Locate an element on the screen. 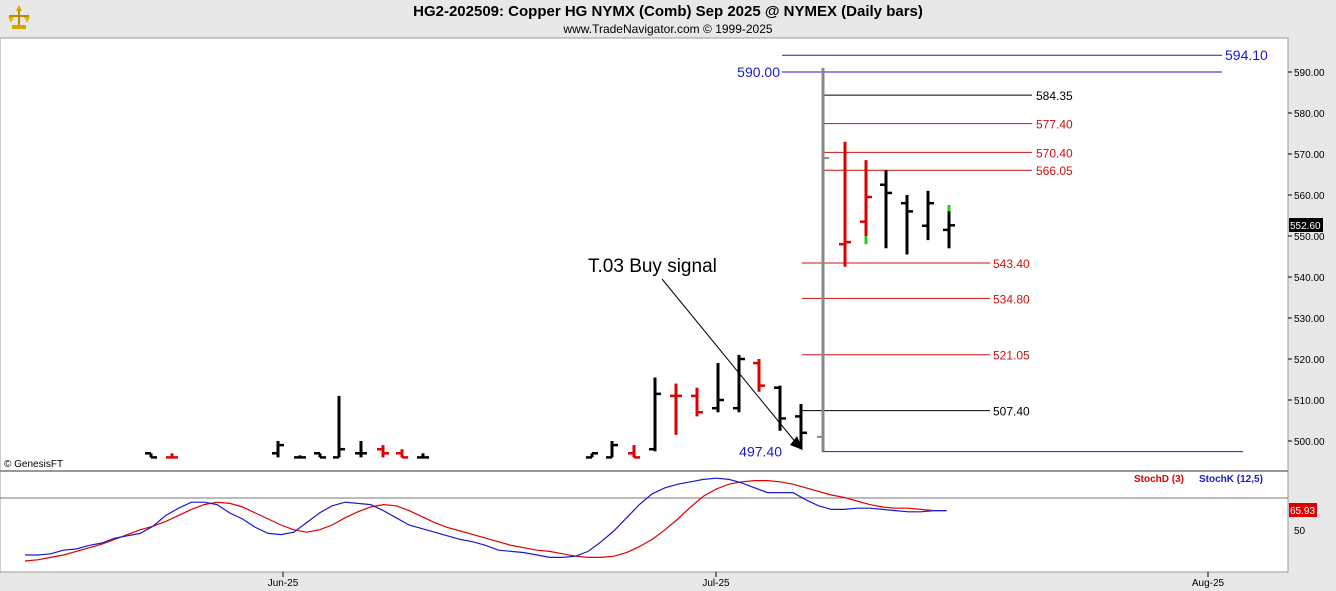  last-price-badge is located at coordinates (1306, 225).